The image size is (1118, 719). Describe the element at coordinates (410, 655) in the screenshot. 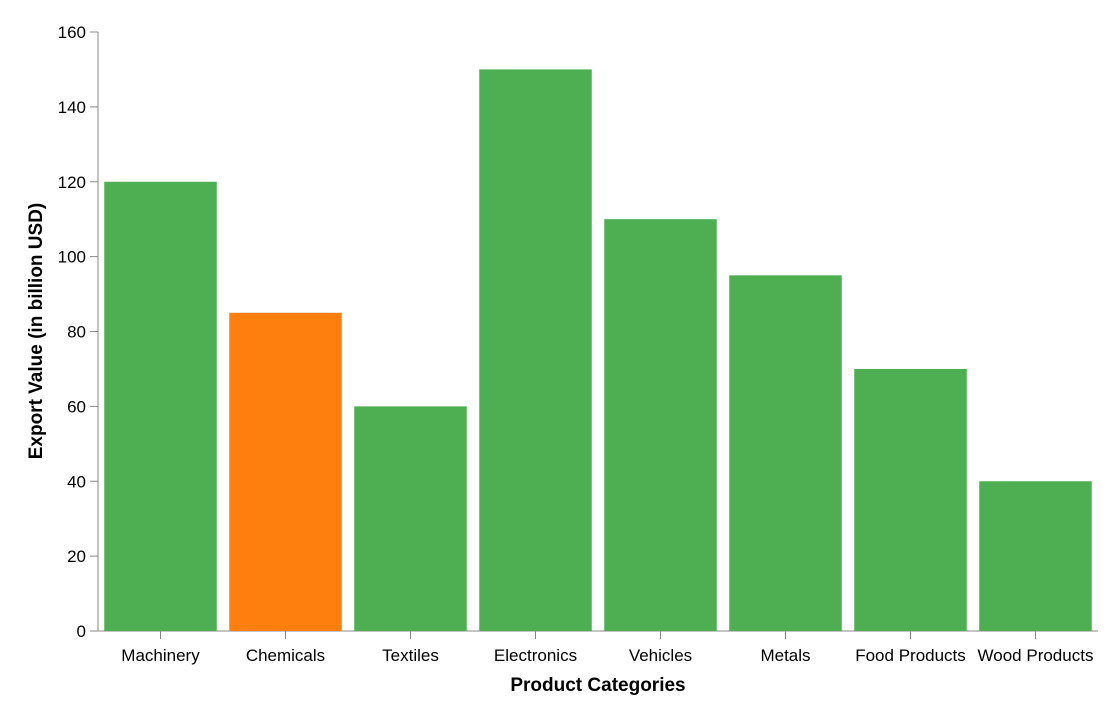

I see `x-tick-label: Textiles` at that location.